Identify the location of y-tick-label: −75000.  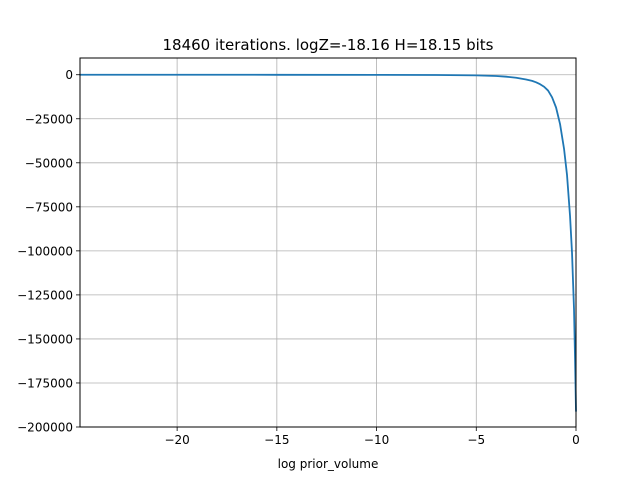
(49, 207).